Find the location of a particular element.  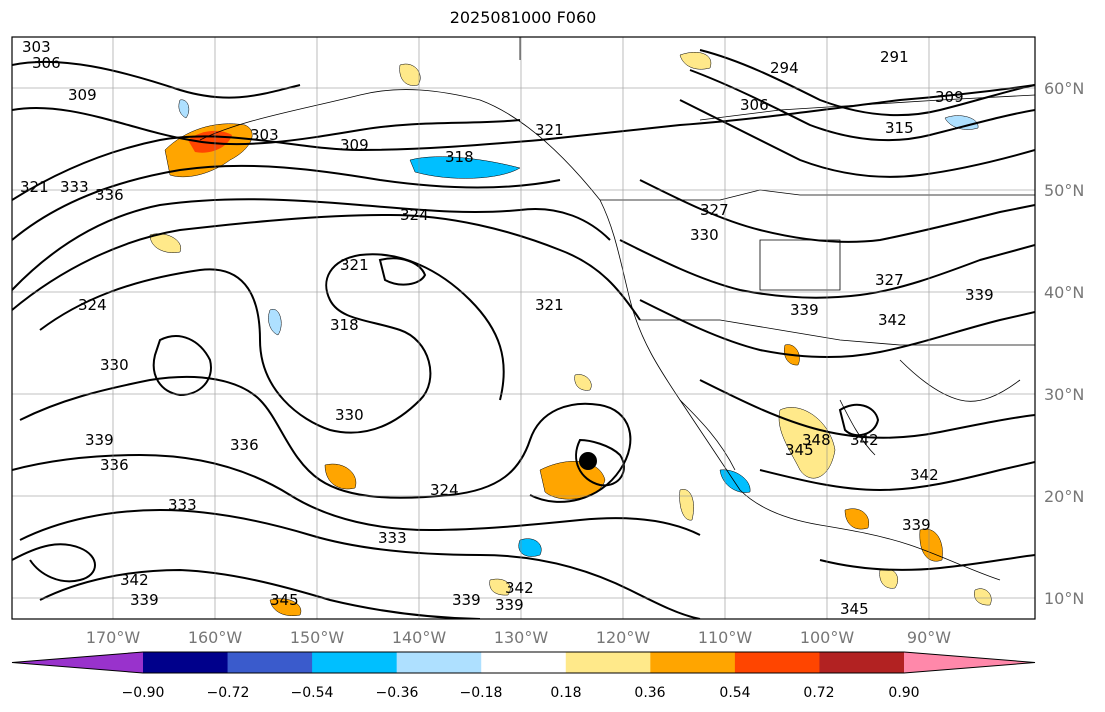

map-title: 2025081000 F060 is located at coordinates (523, 17).